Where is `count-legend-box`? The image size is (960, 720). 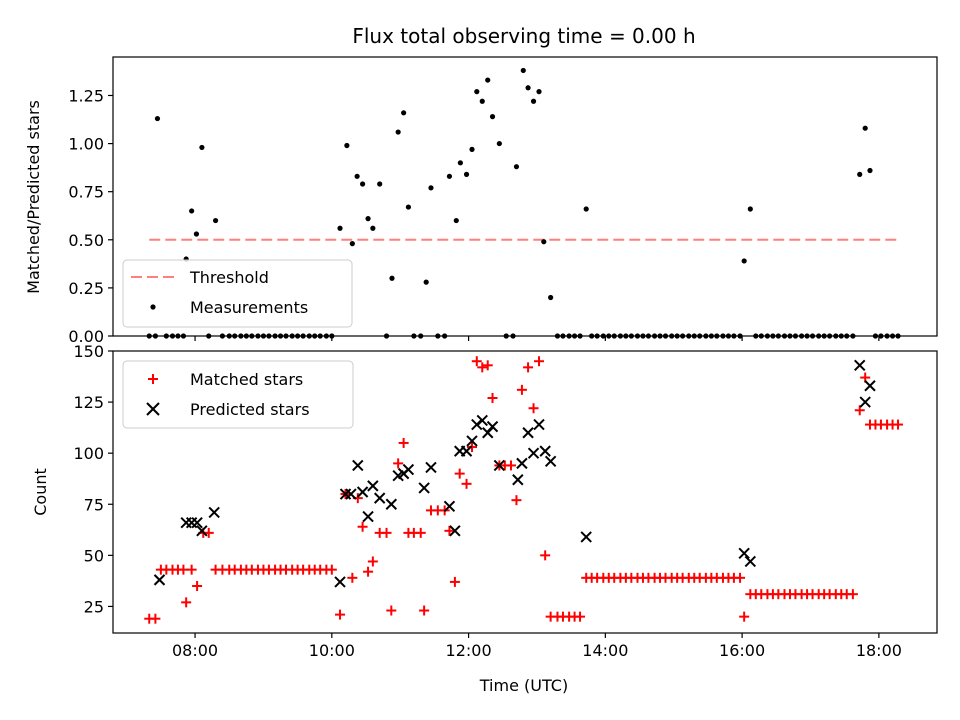 count-legend-box is located at coordinates (238, 394).